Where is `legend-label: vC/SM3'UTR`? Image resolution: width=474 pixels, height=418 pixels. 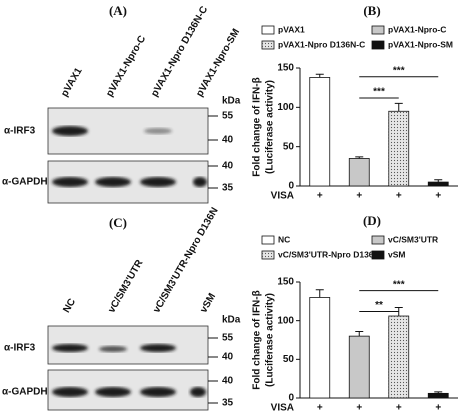 legend-label: vC/SM3'UTR is located at coordinates (413, 239).